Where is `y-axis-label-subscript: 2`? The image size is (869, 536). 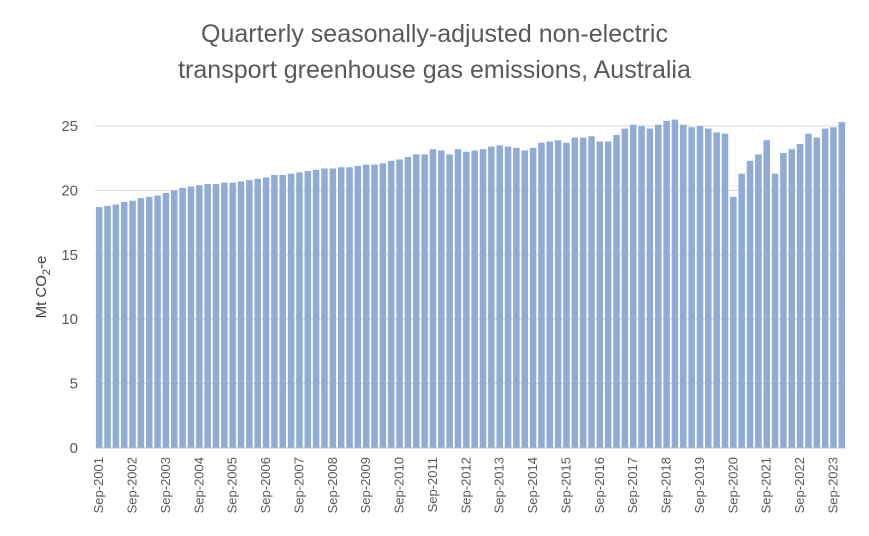
y-axis-label-subscript: 2 is located at coordinates (47, 272).